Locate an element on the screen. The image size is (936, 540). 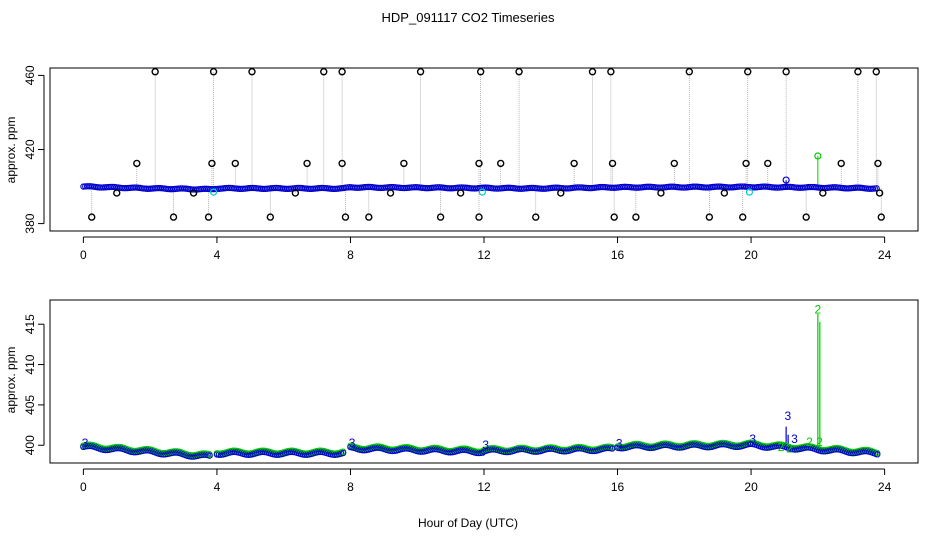
top-y-axis: 380 420 460 is located at coordinates (34, 149).